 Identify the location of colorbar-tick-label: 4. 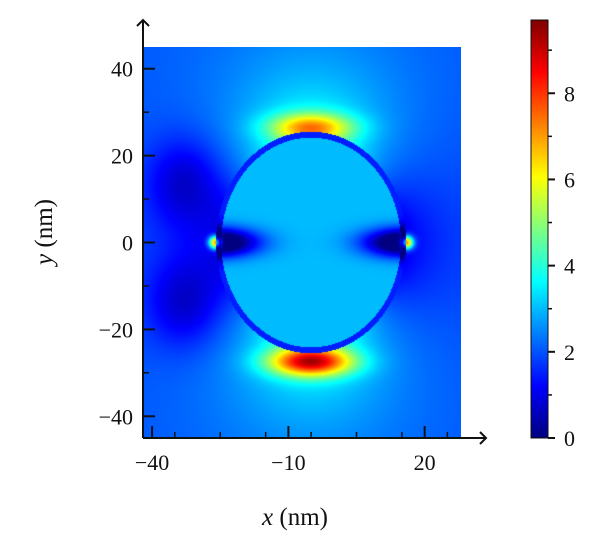
(569, 266).